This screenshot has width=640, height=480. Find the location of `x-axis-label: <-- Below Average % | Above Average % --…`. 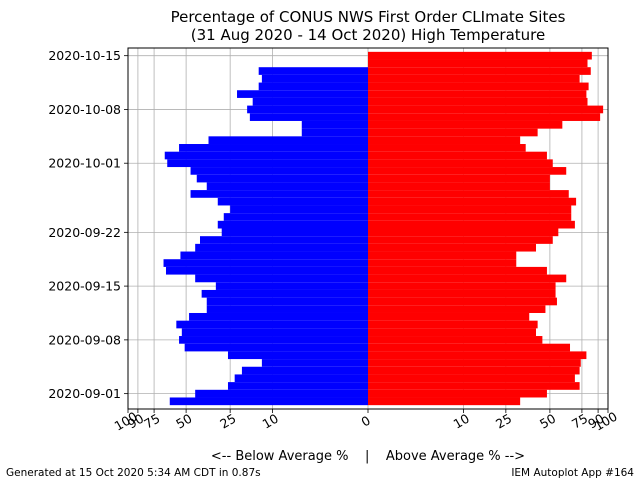

x-axis-label: <-- Below Average % | Above Average % --… is located at coordinates (368, 456).